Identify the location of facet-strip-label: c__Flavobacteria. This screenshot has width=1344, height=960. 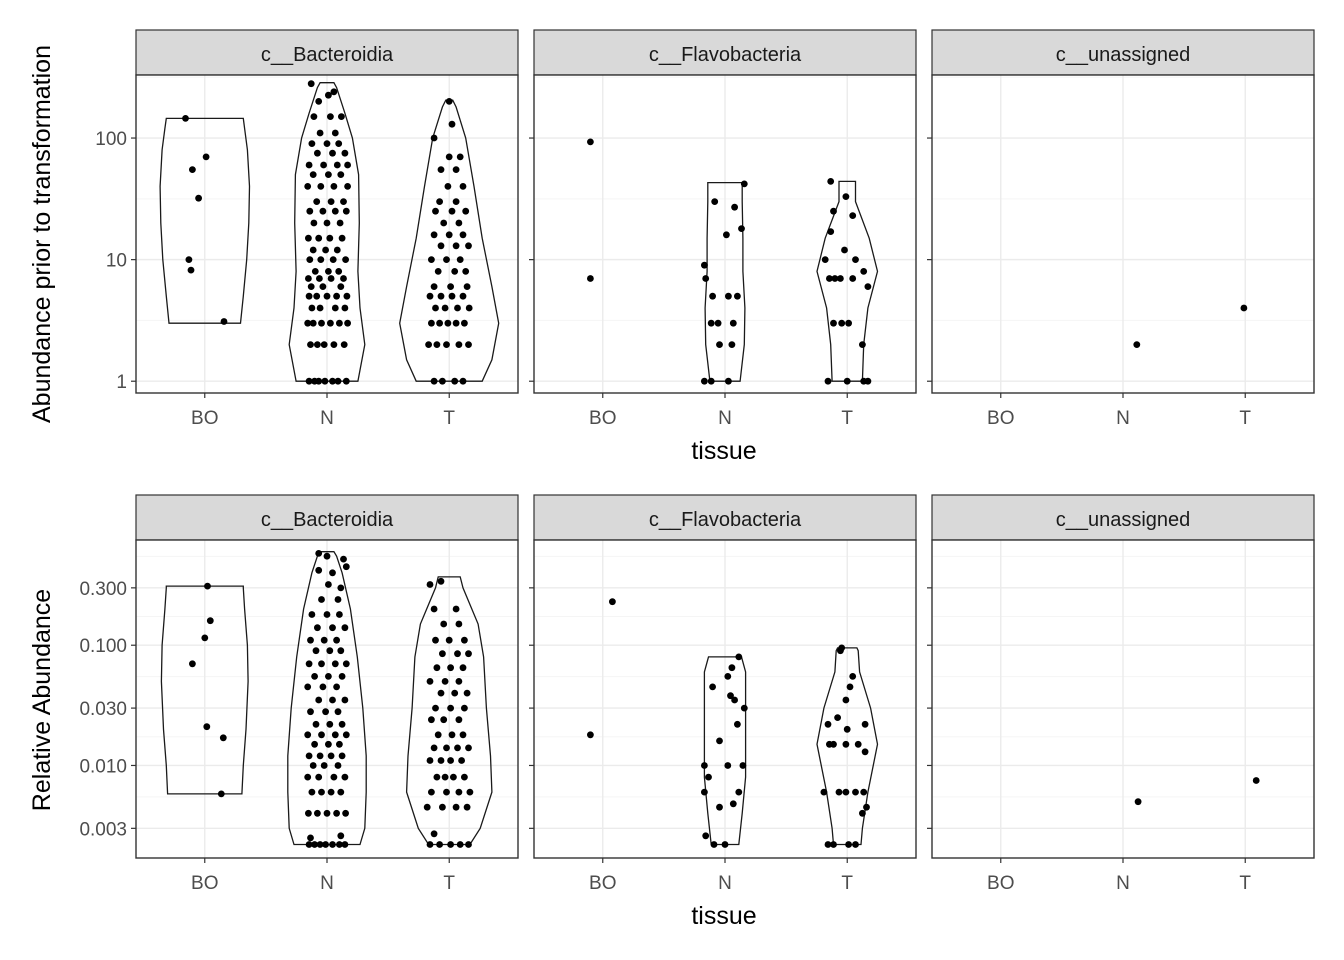
(725, 520).